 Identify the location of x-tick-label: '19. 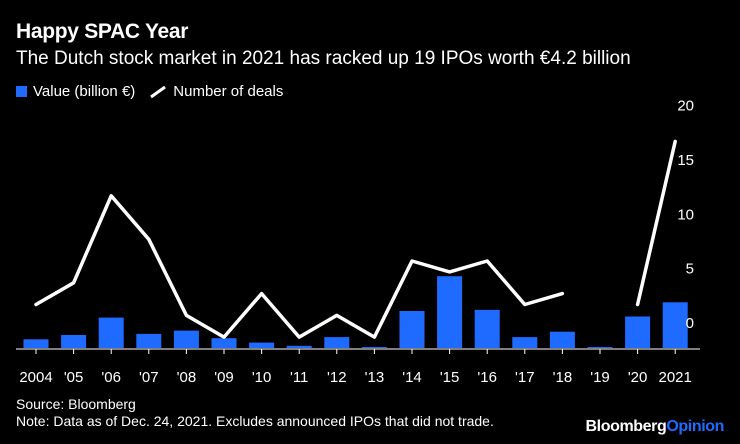
(600, 377).